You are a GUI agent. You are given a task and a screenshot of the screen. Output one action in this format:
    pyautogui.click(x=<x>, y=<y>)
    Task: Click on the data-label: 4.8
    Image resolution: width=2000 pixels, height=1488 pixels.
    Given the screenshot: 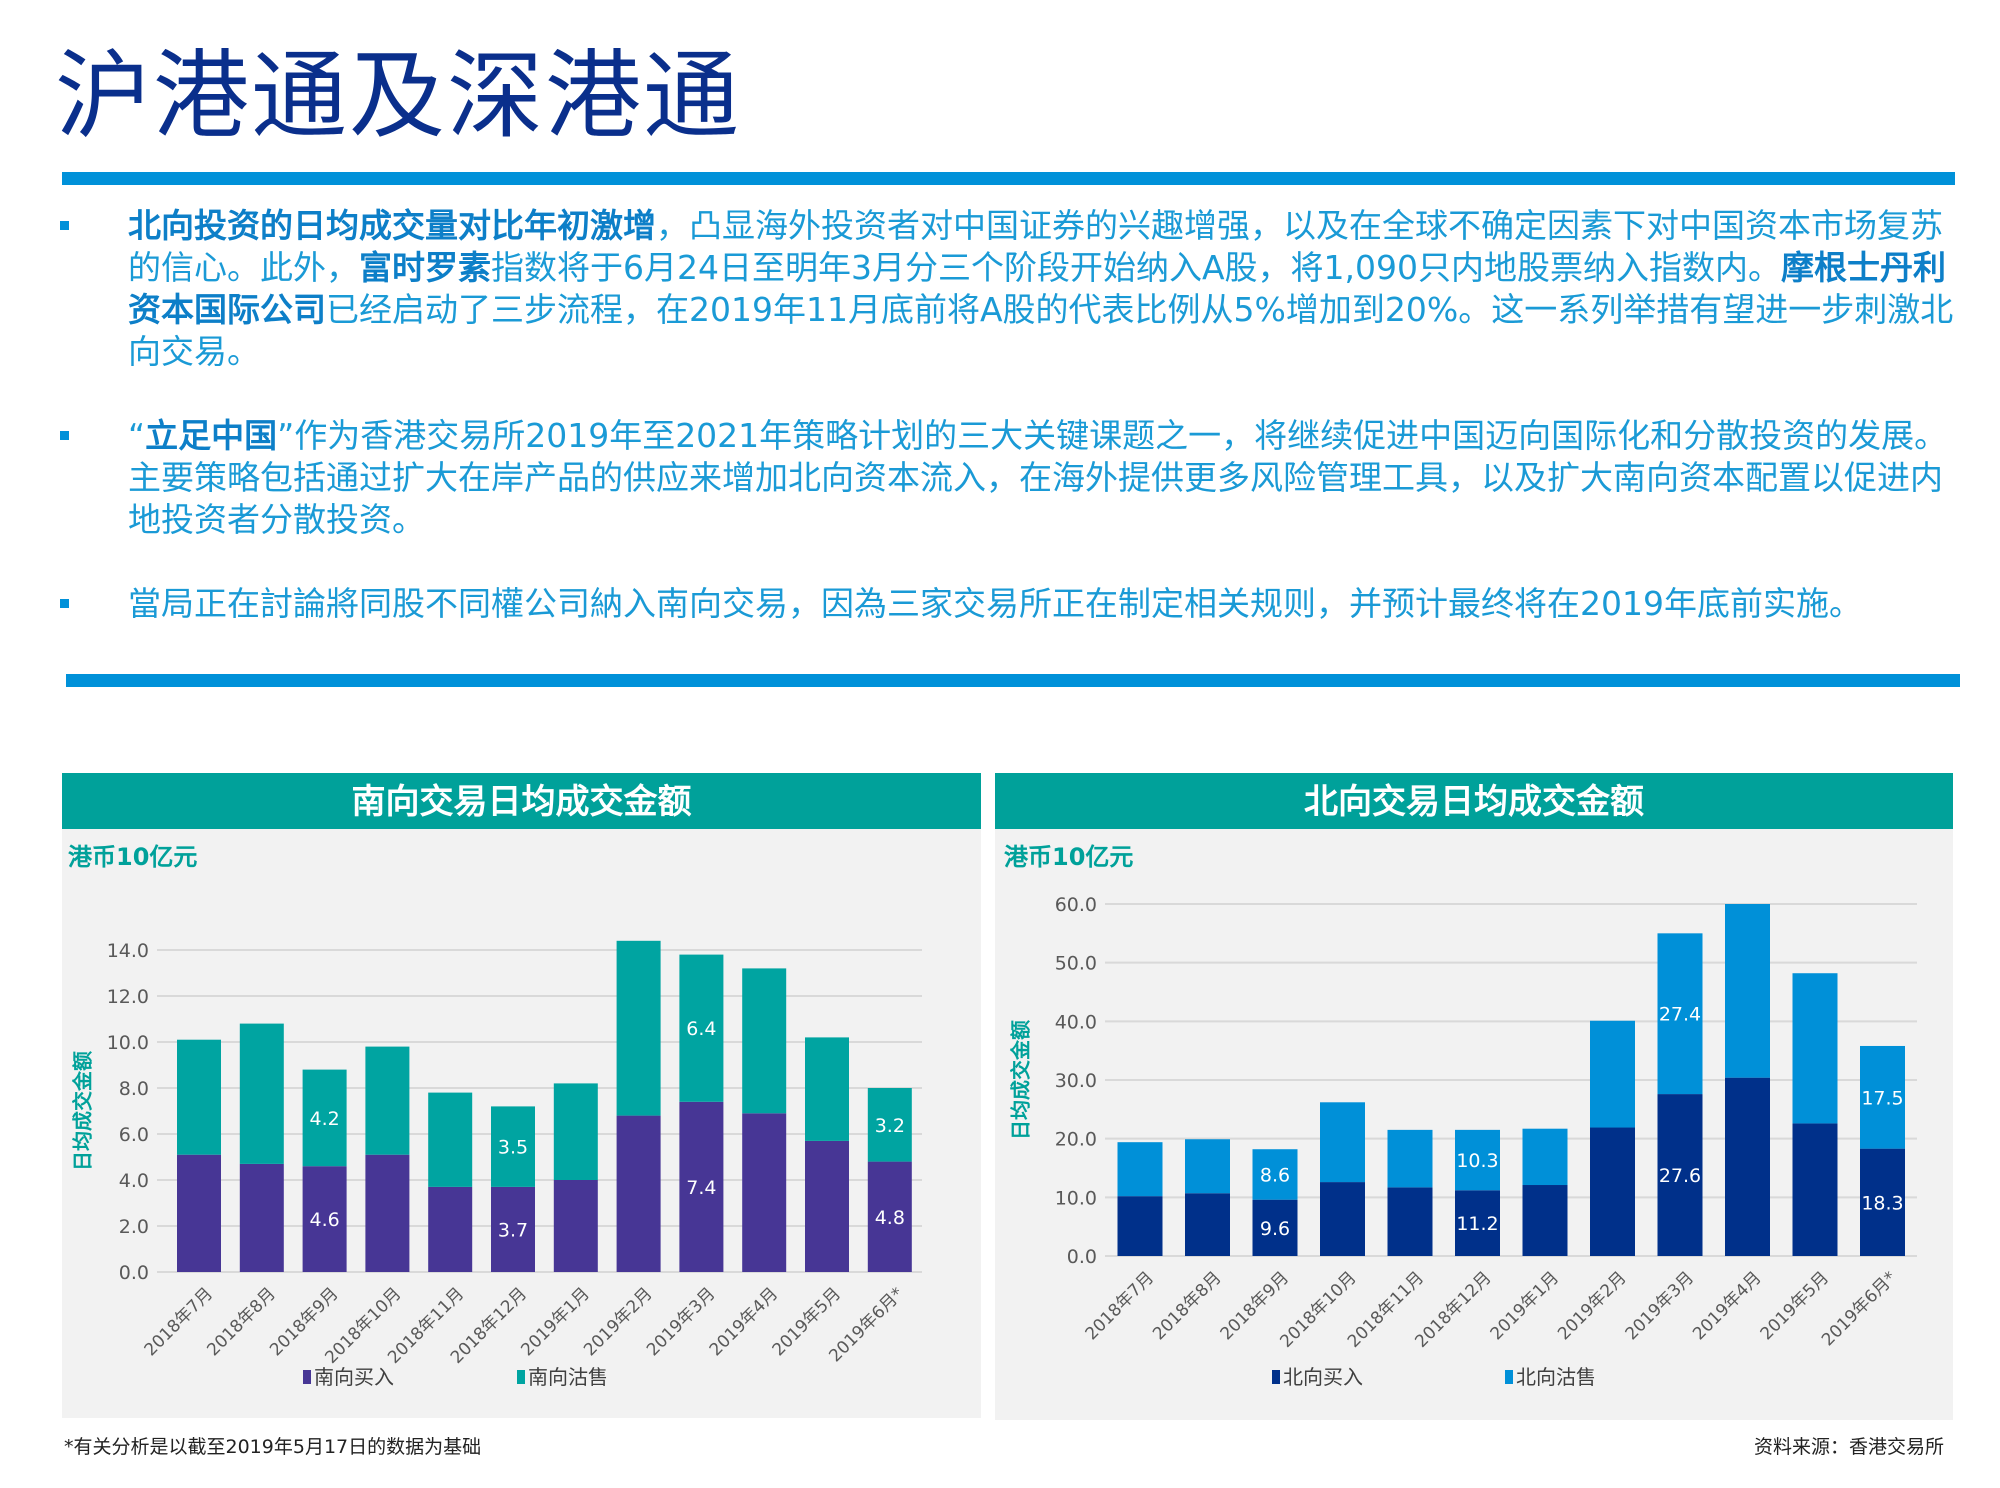 What is the action you would take?
    pyautogui.click(x=890, y=1218)
    